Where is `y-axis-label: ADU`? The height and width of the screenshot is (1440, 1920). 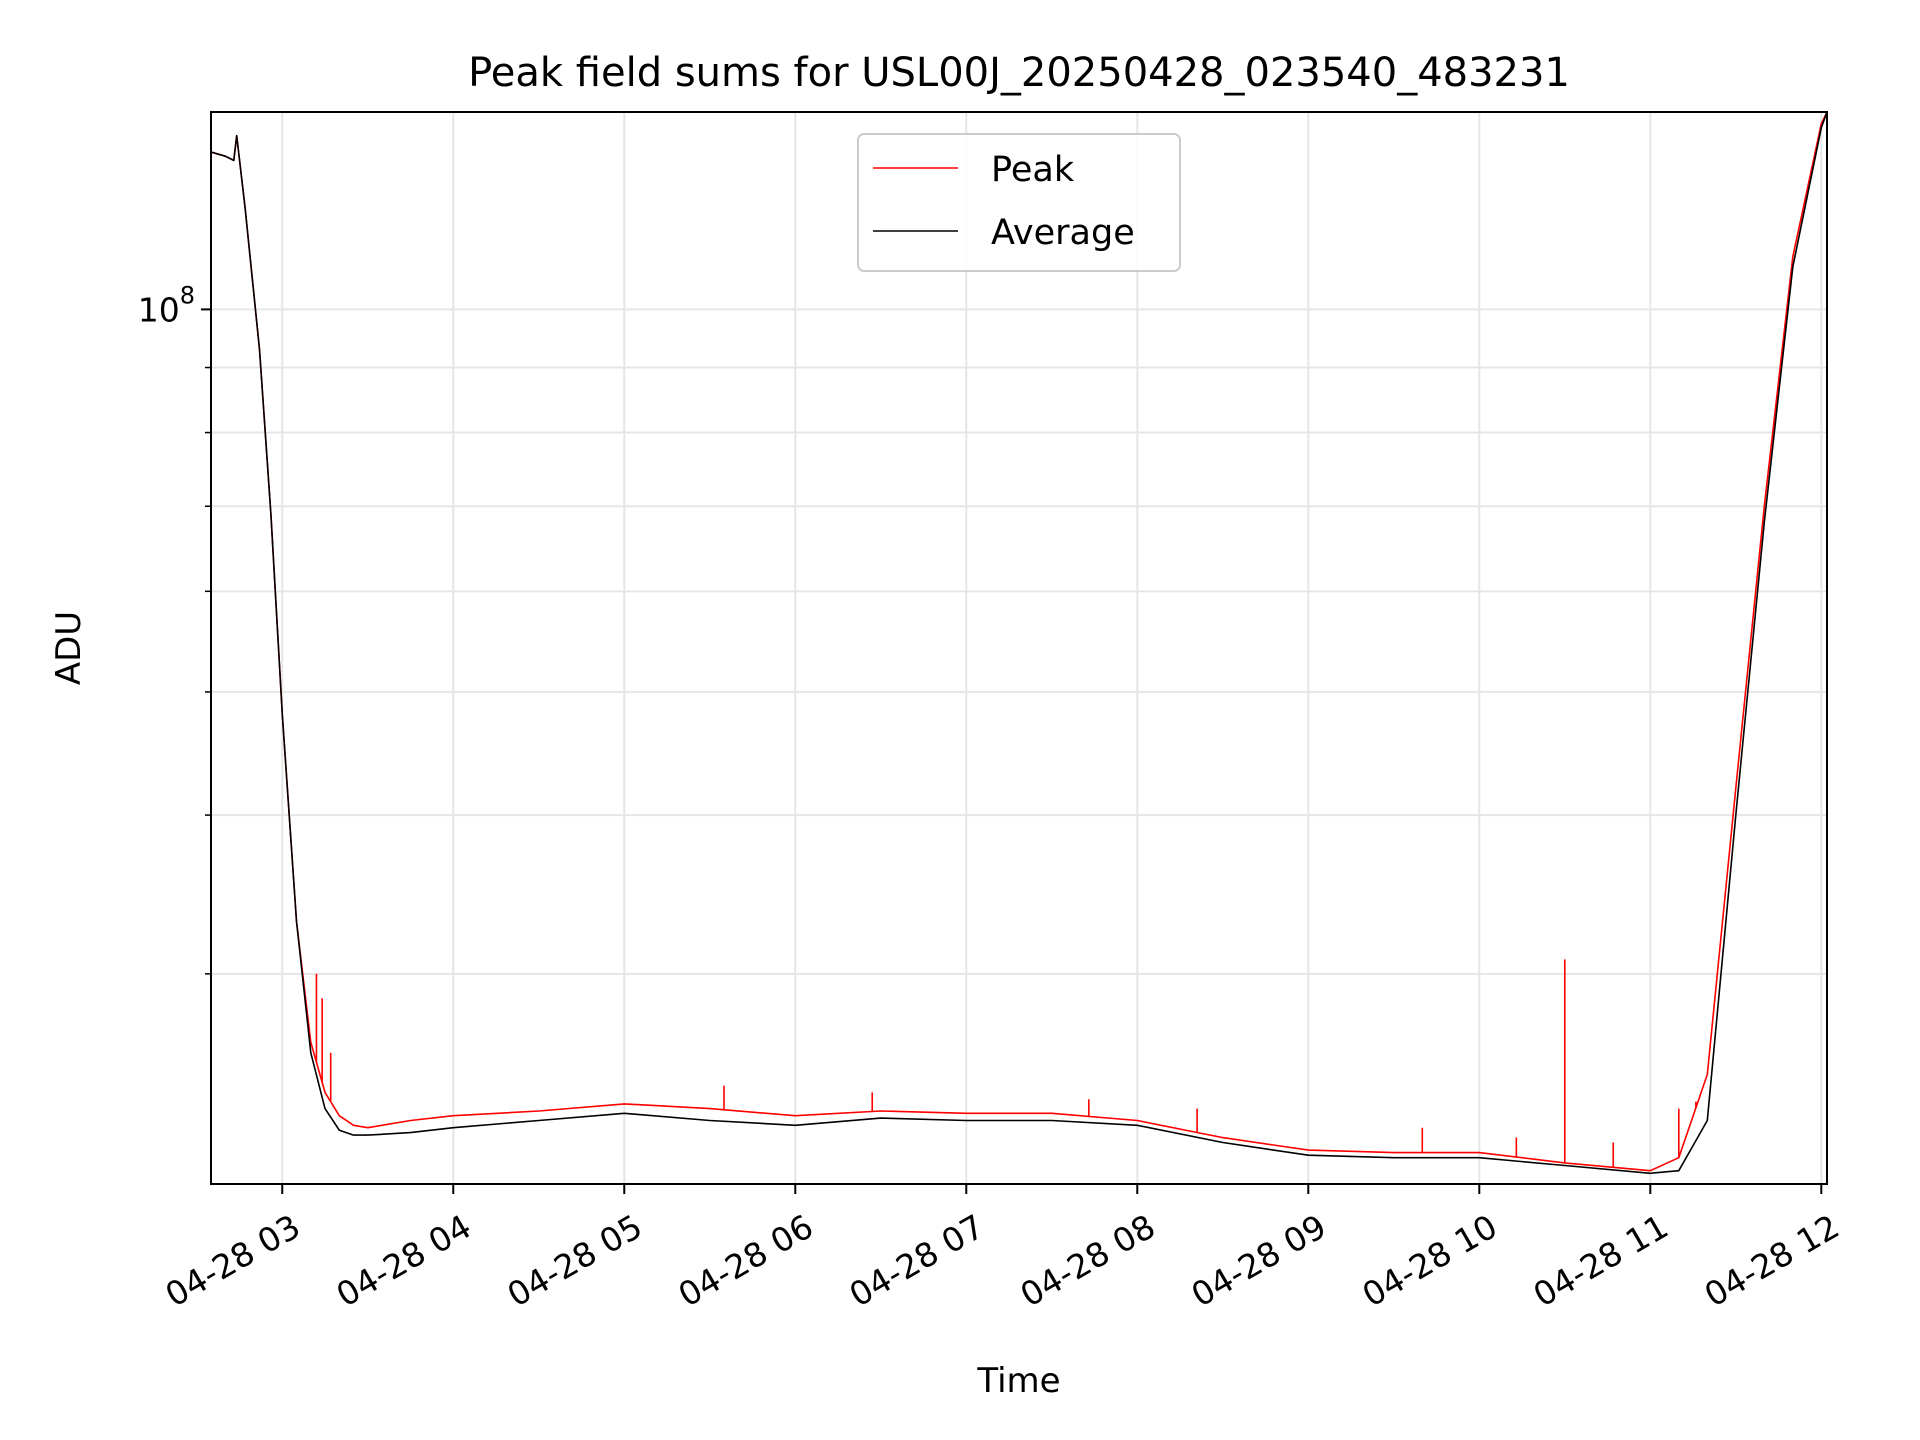
y-axis-label: ADU is located at coordinates (69, 648).